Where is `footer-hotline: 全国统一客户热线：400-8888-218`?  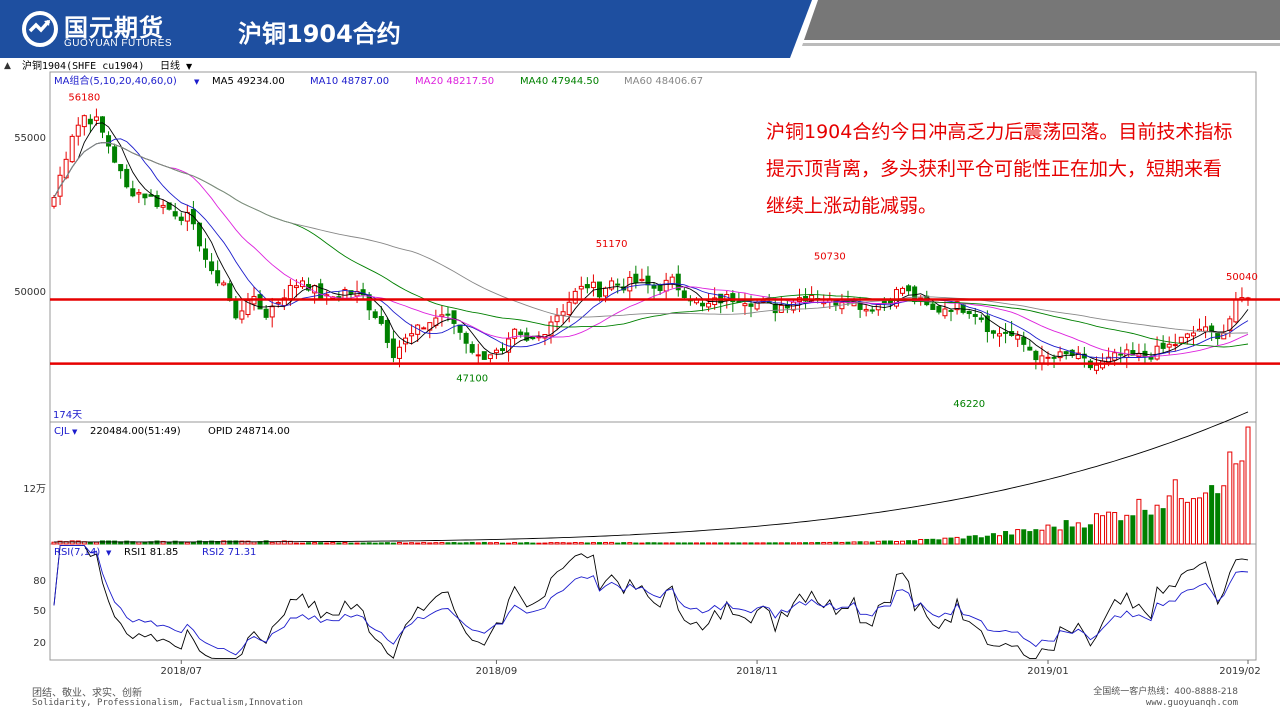
footer-hotline: 全国统一客户热线：400-8888-218 is located at coordinates (1165, 692).